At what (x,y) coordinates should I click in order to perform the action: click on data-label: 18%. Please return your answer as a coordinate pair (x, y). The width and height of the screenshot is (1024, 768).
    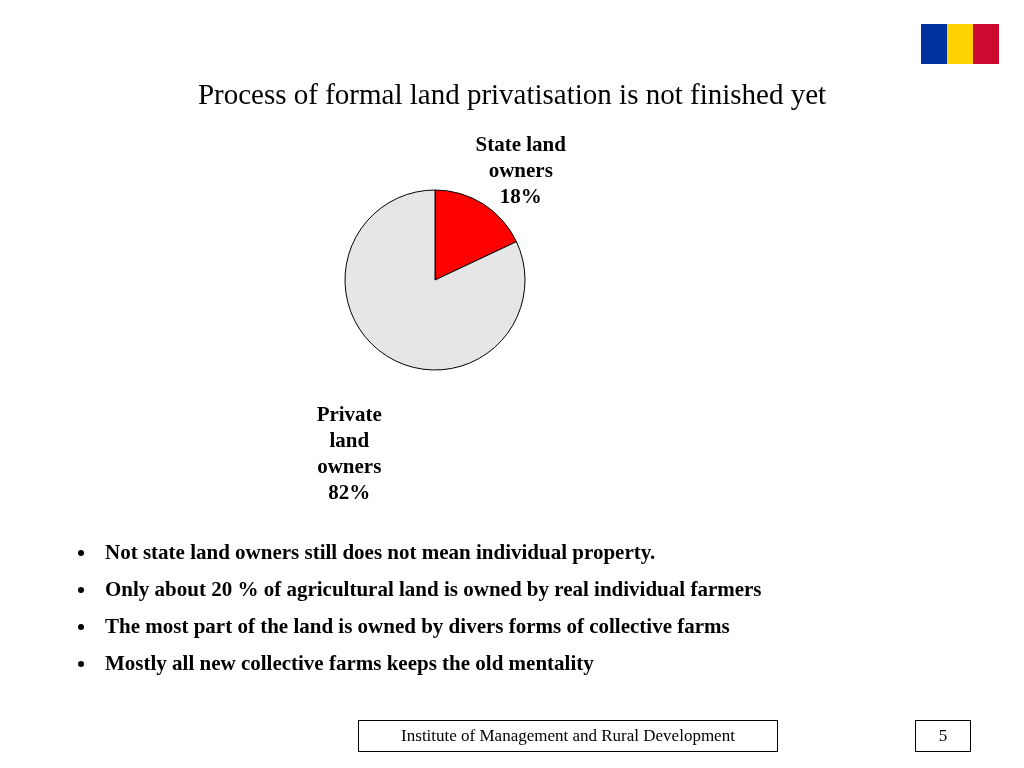
    Looking at the image, I should click on (520, 195).